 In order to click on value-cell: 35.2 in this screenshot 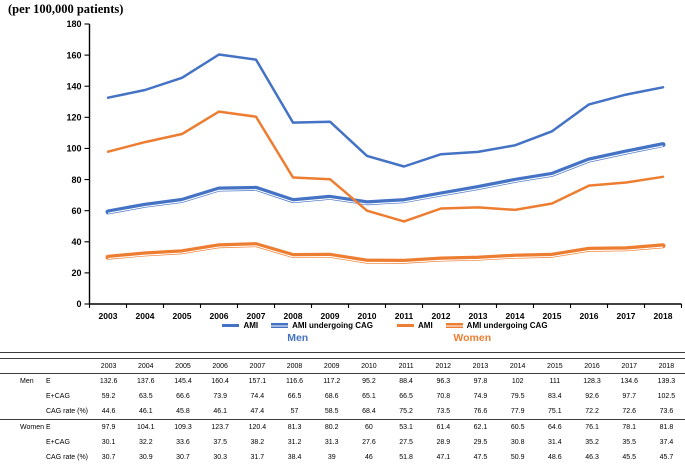, I will do `click(592, 442)`.